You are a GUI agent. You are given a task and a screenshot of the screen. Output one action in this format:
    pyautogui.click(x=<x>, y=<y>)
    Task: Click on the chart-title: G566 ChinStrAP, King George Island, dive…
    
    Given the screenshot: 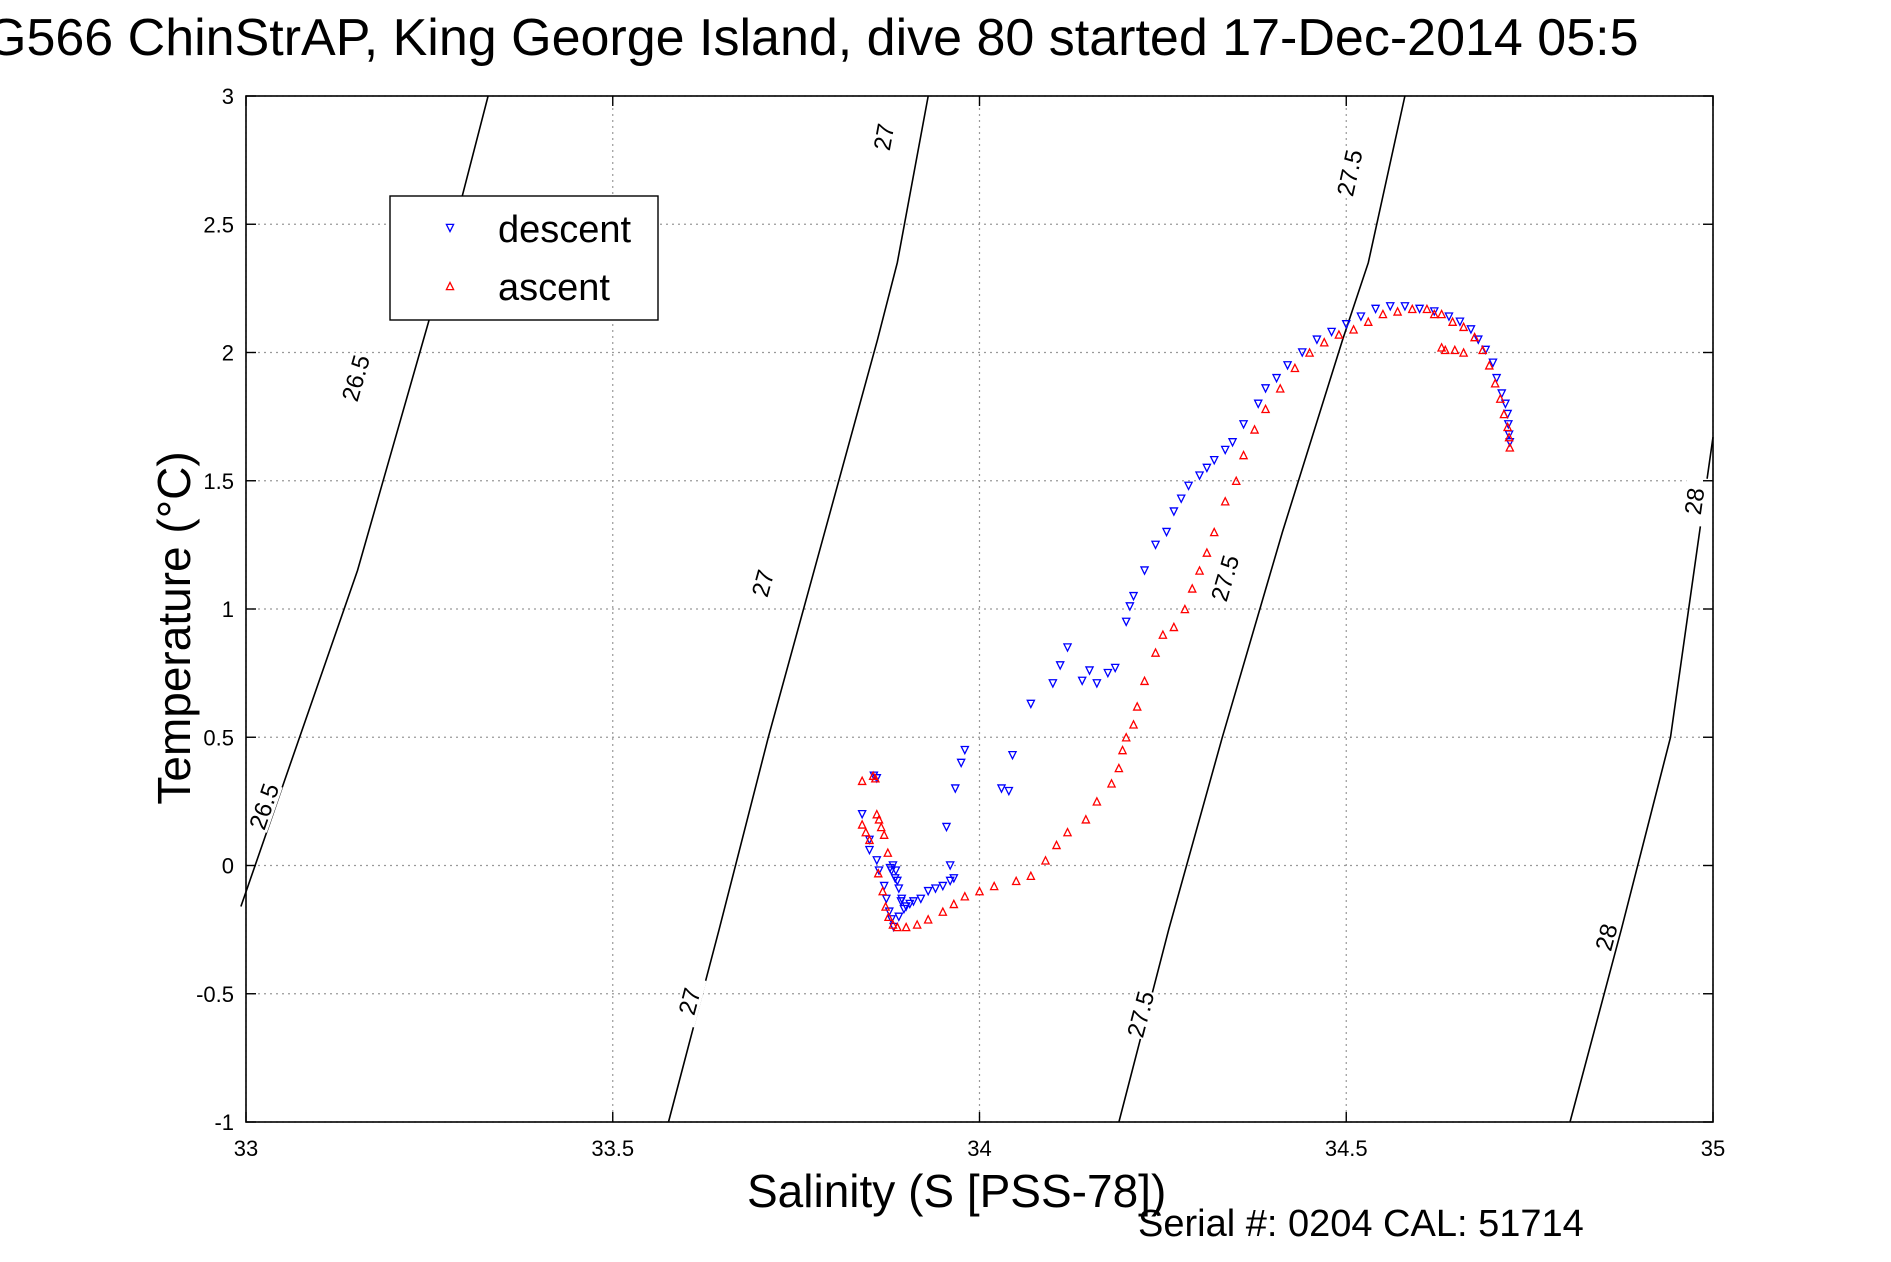 What is the action you would take?
    pyautogui.click(x=819, y=38)
    